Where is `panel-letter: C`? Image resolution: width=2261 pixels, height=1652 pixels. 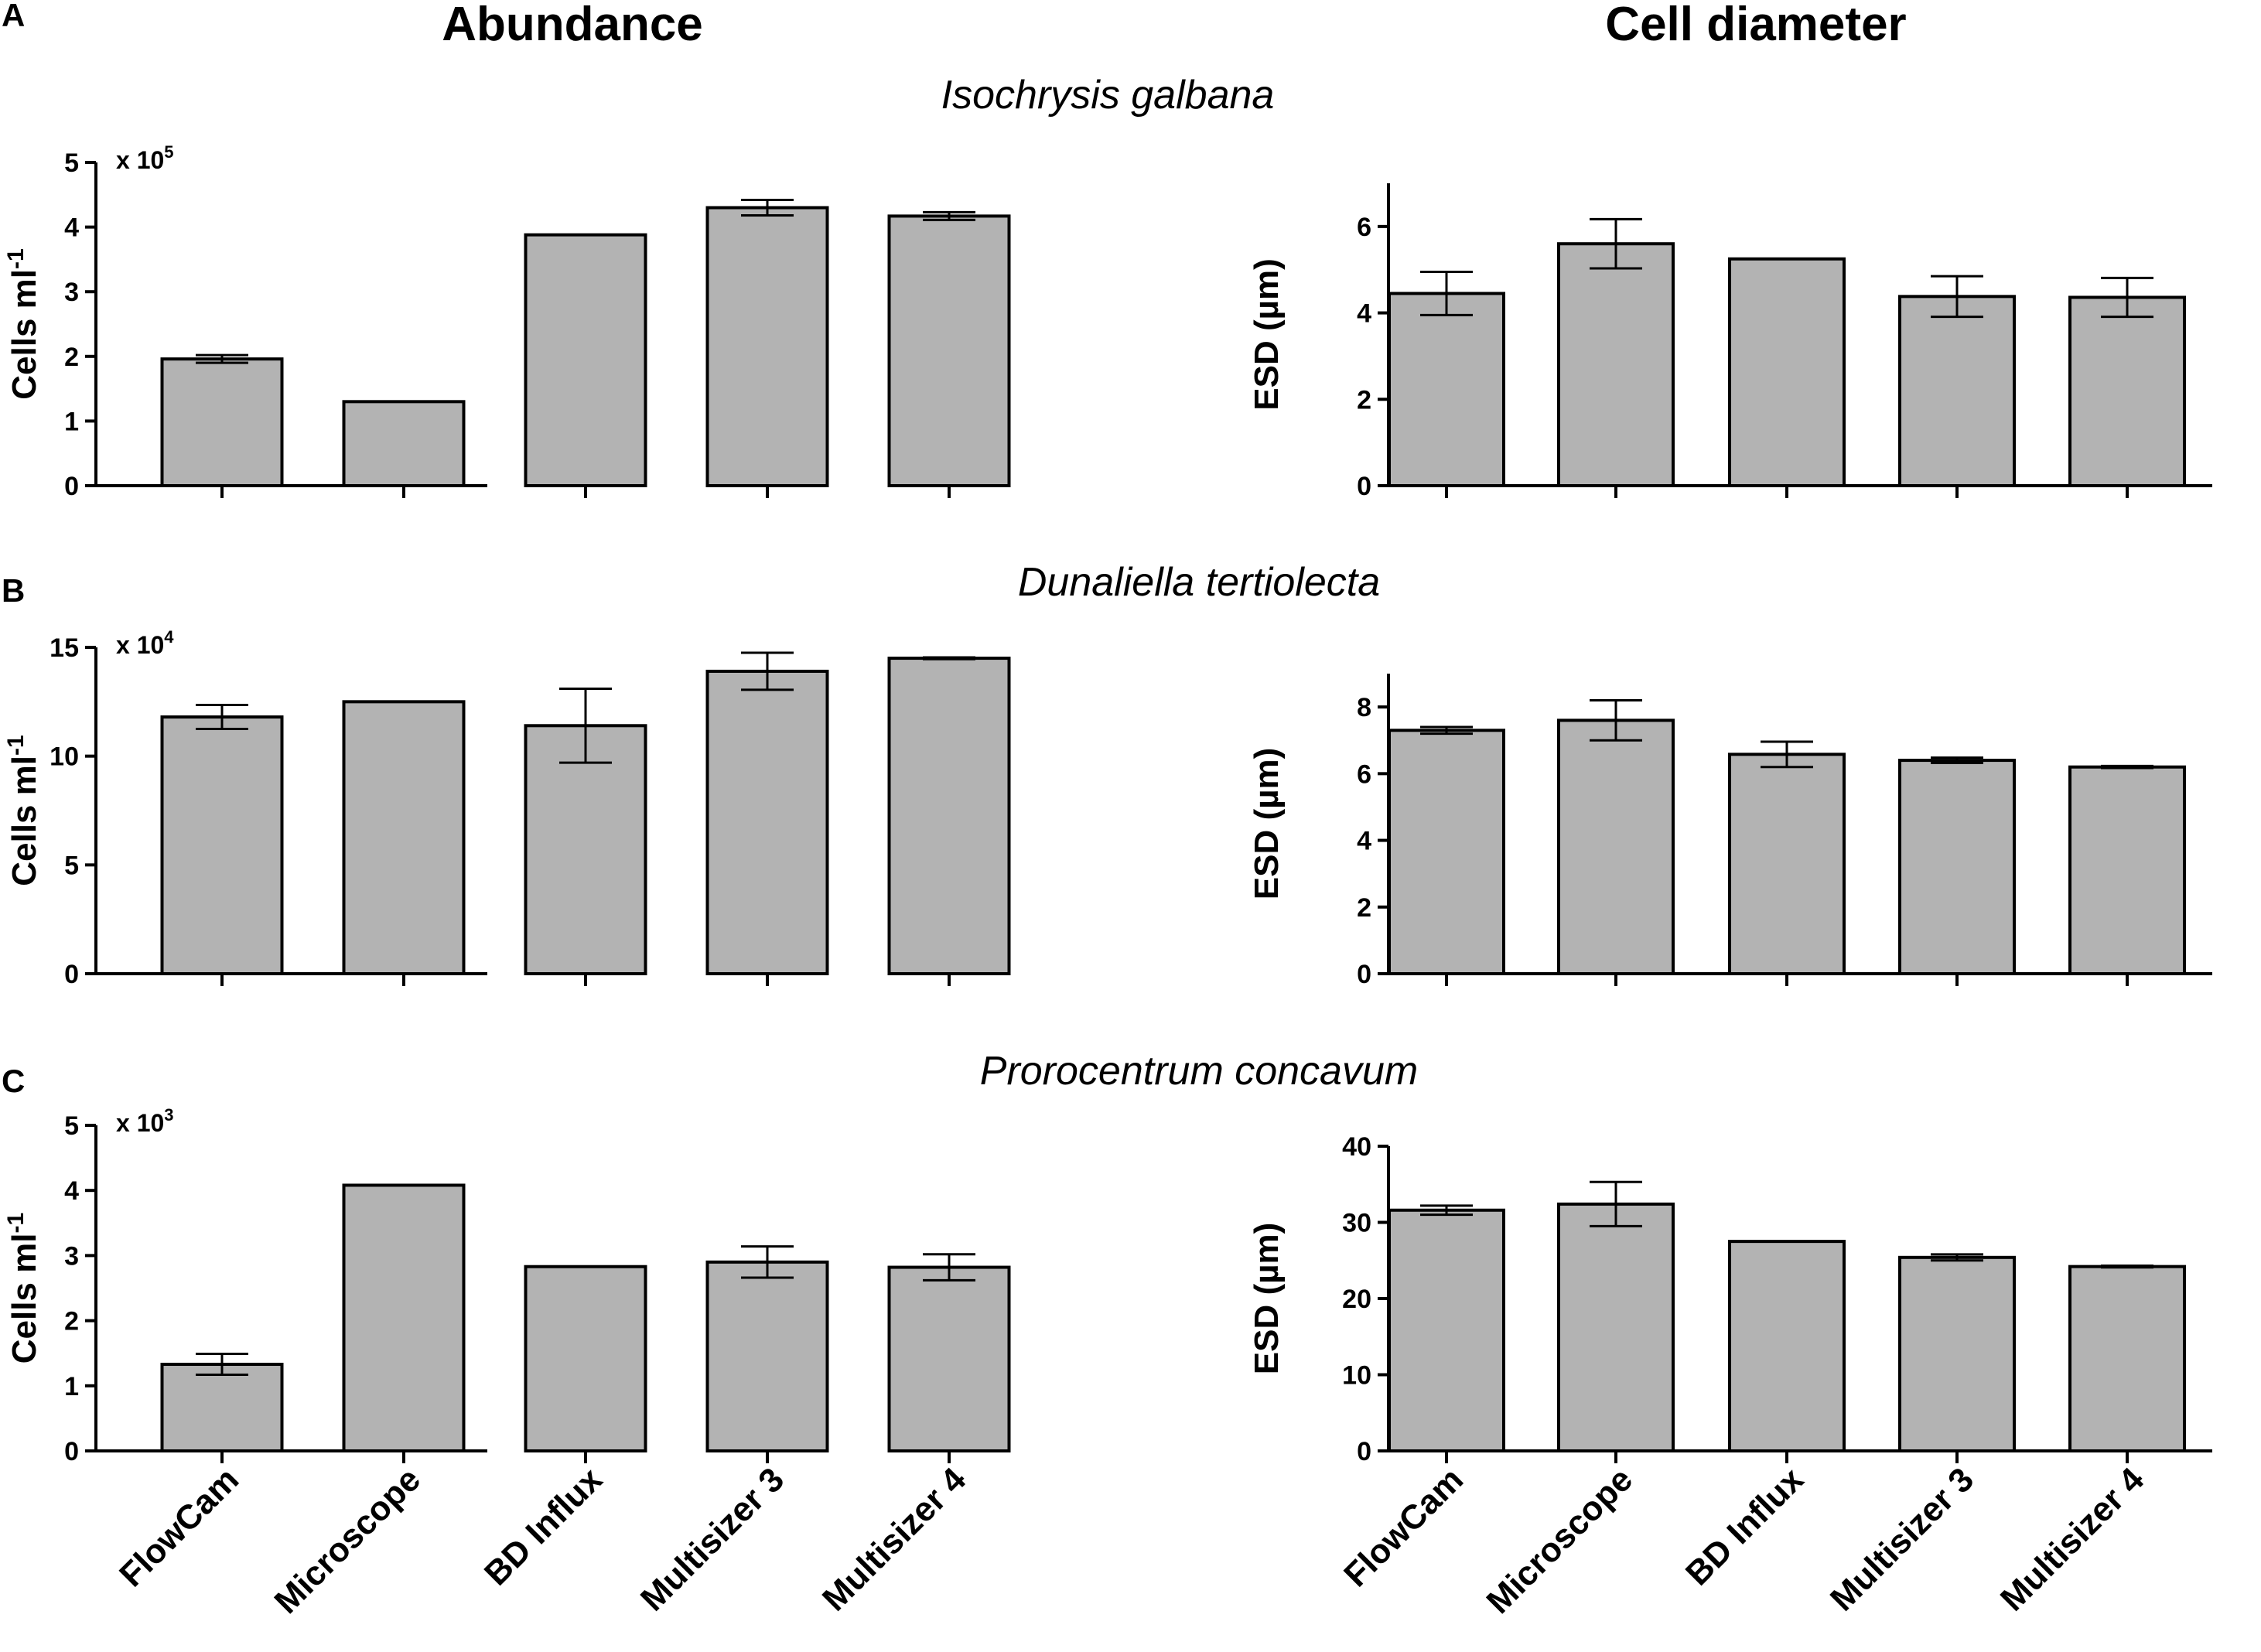
panel-letter: C is located at coordinates (14, 1081).